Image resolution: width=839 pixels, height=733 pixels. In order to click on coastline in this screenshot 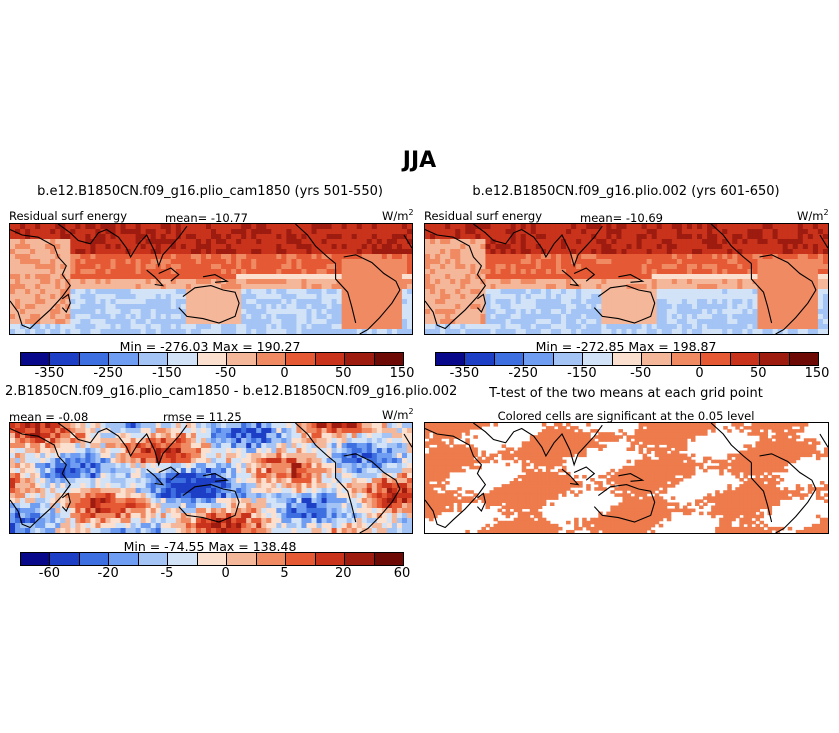, I will do `click(215, 278)`.